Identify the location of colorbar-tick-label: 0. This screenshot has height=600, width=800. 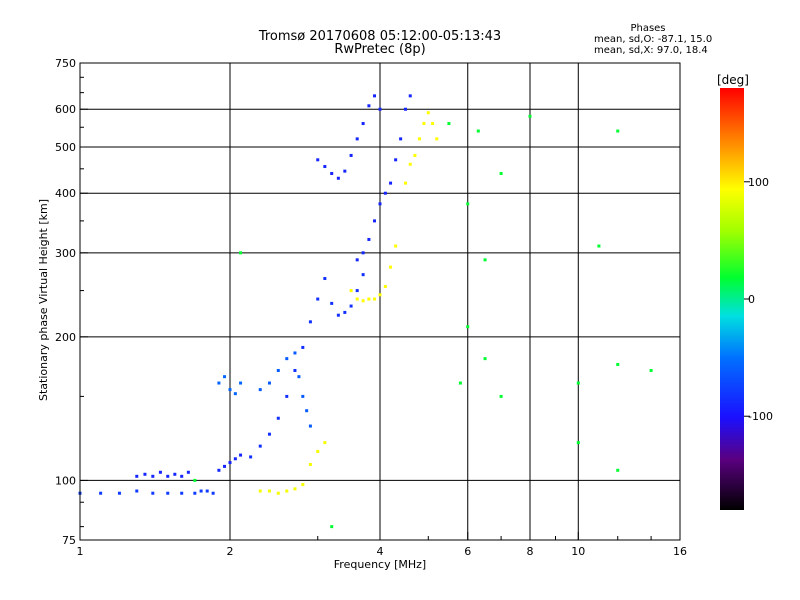
(751, 299).